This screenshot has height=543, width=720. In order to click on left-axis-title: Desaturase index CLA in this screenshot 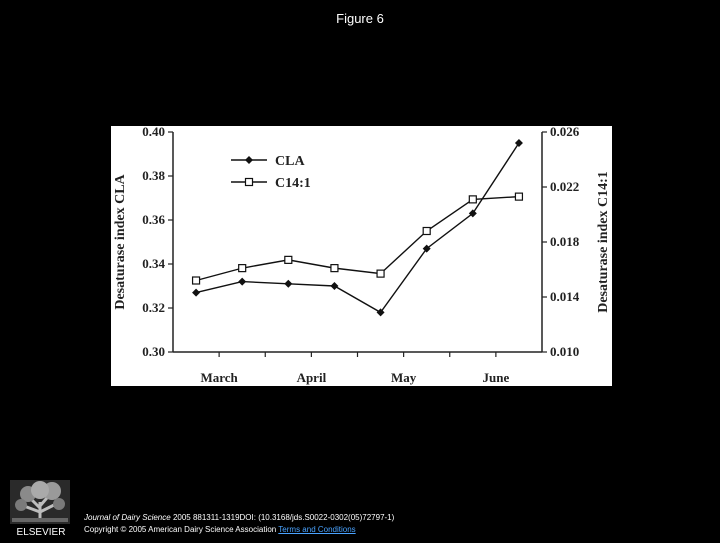, I will do `click(120, 241)`.